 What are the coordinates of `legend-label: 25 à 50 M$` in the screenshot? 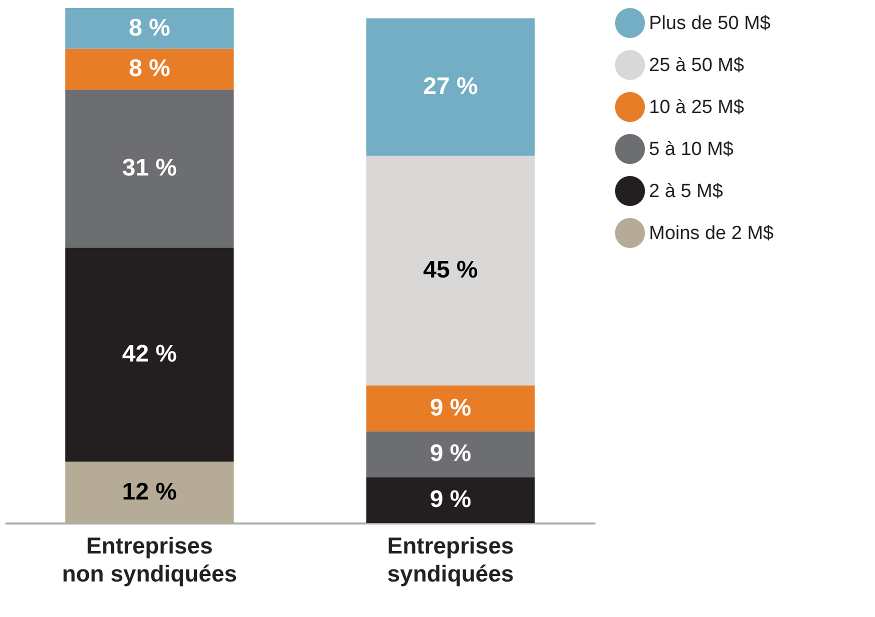 It's located at (696, 65).